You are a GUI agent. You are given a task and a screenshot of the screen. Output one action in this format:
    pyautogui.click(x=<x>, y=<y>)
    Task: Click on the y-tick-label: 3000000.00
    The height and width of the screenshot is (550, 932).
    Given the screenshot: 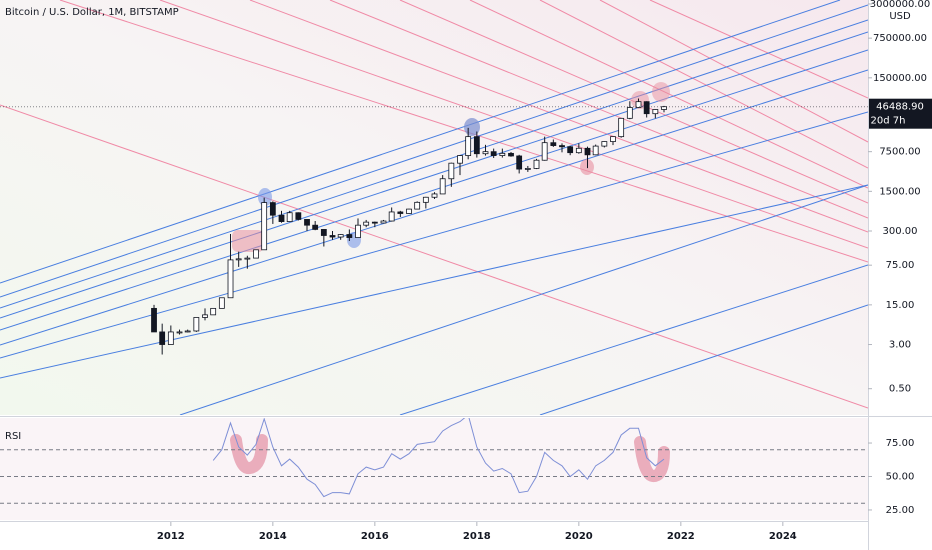 What is the action you would take?
    pyautogui.click(x=900, y=5)
    